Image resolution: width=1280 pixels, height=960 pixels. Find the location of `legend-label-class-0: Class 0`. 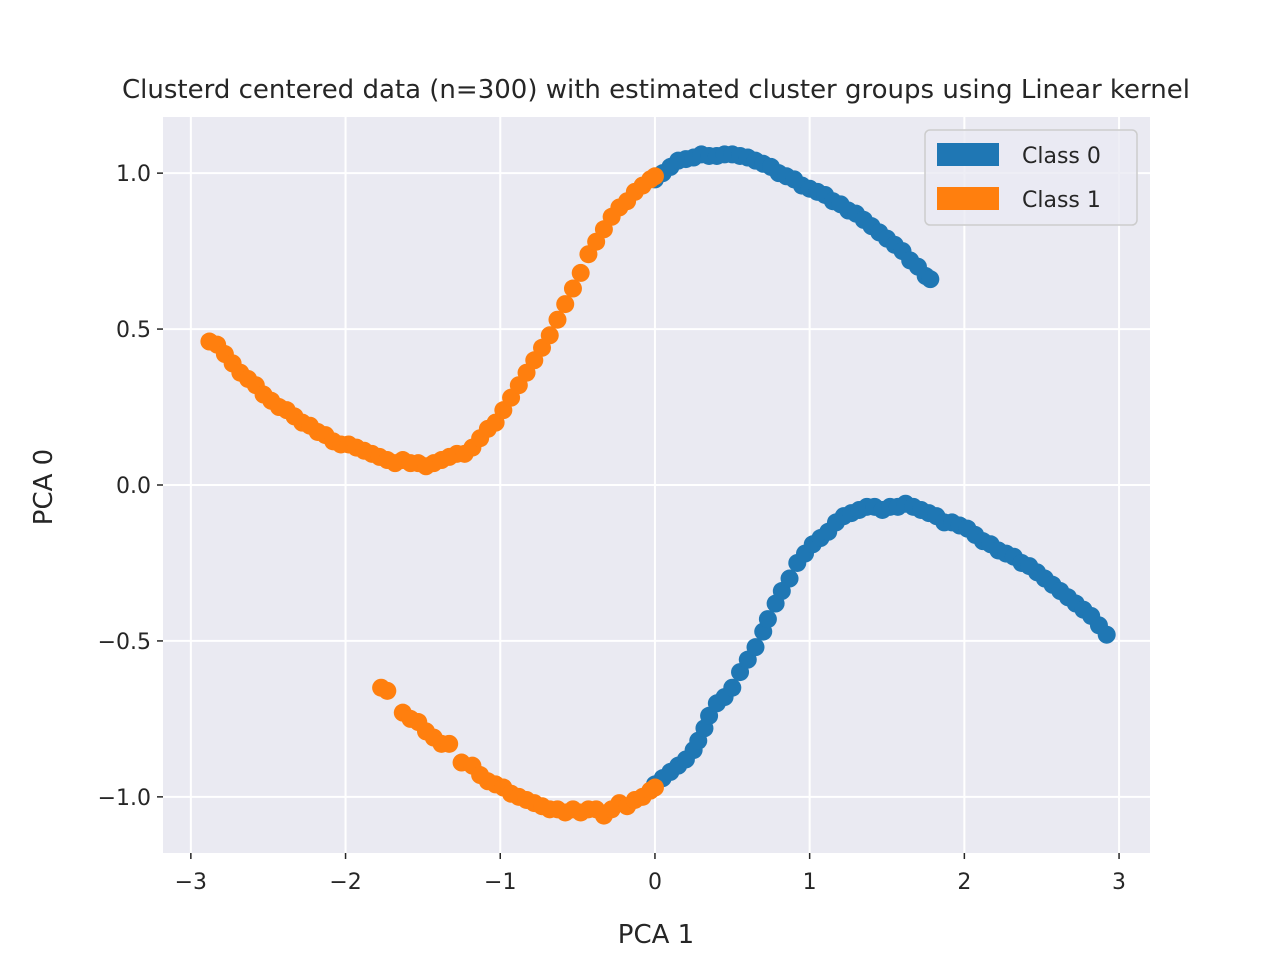

legend-label-class-0: Class 0 is located at coordinates (1061, 156).